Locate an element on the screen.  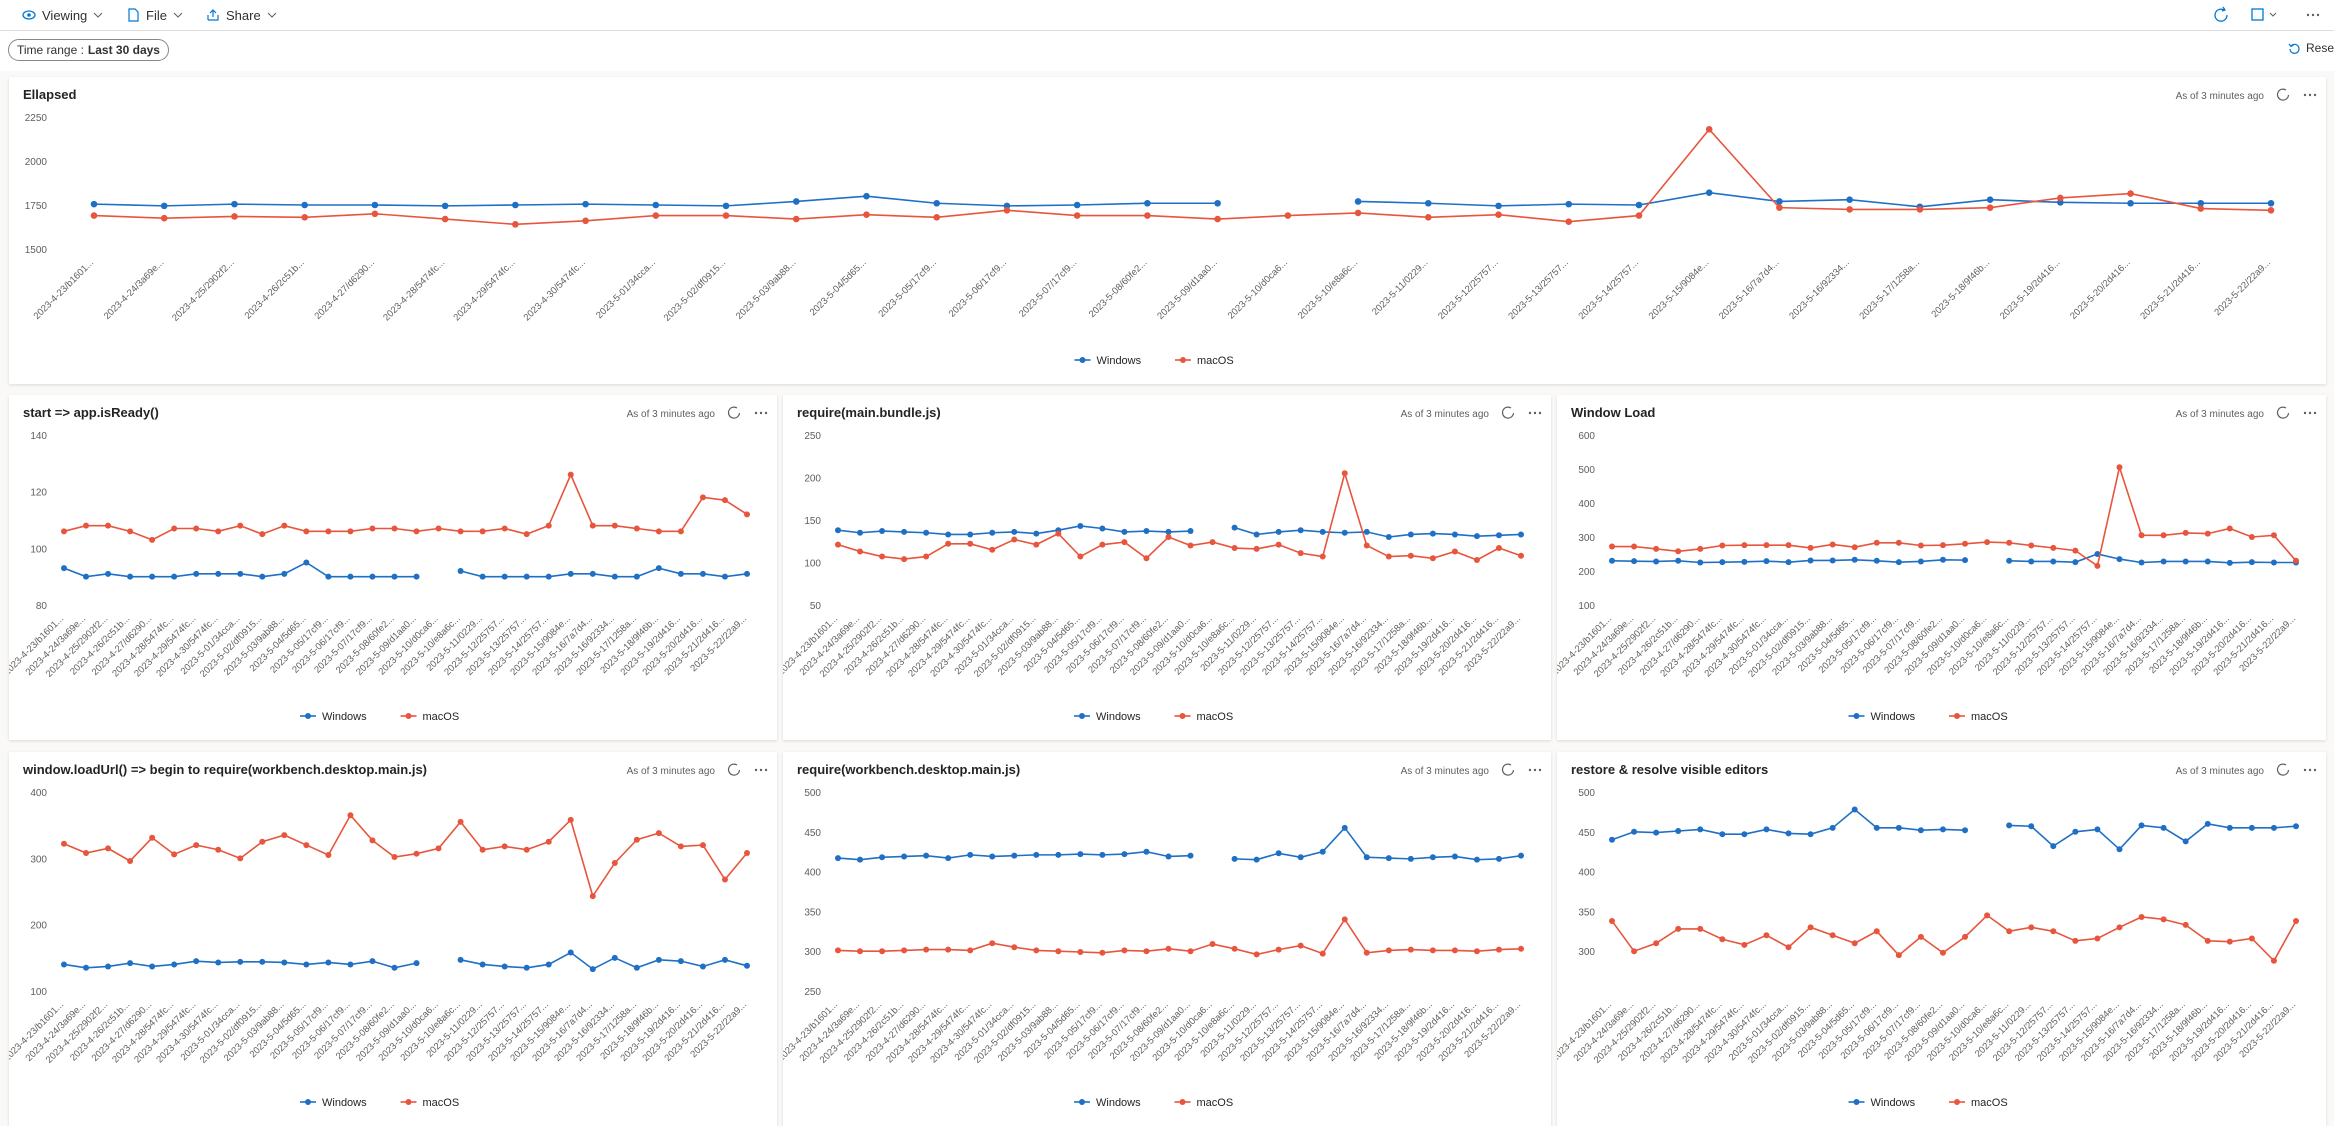
viewing-menu: Viewing is located at coordinates (62, 15).